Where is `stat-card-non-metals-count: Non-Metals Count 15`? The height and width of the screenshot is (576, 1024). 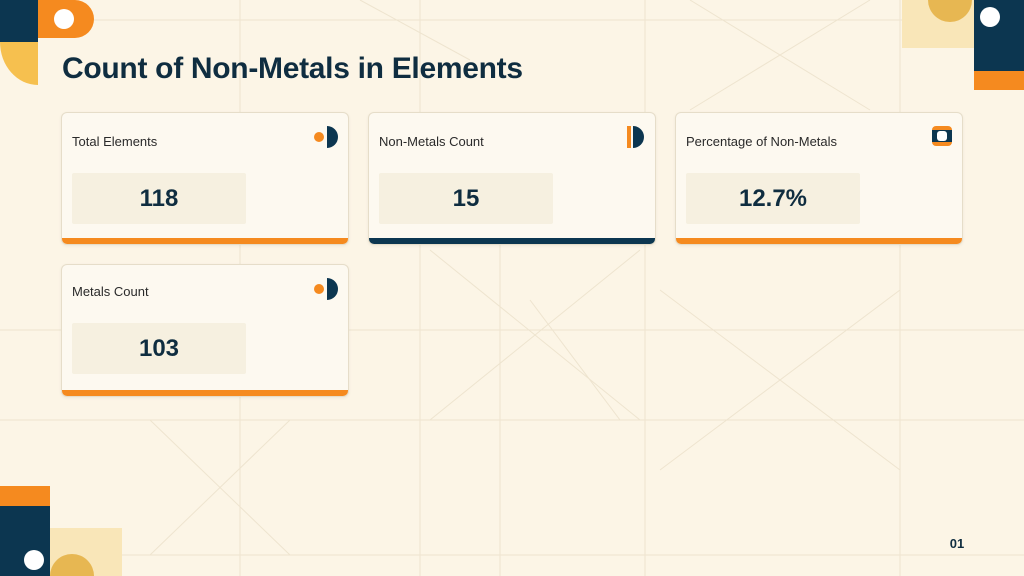
stat-card-non-metals-count: Non-Metals Count 15 is located at coordinates (512, 178).